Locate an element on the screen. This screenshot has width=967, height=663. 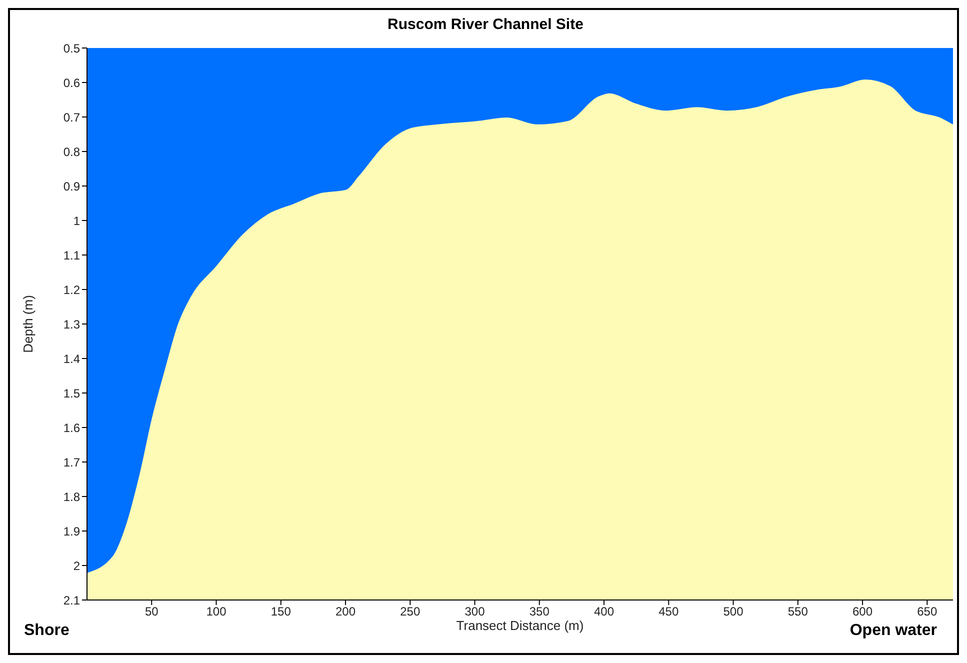
y-tick-label: 0.9 is located at coordinates (71, 186).